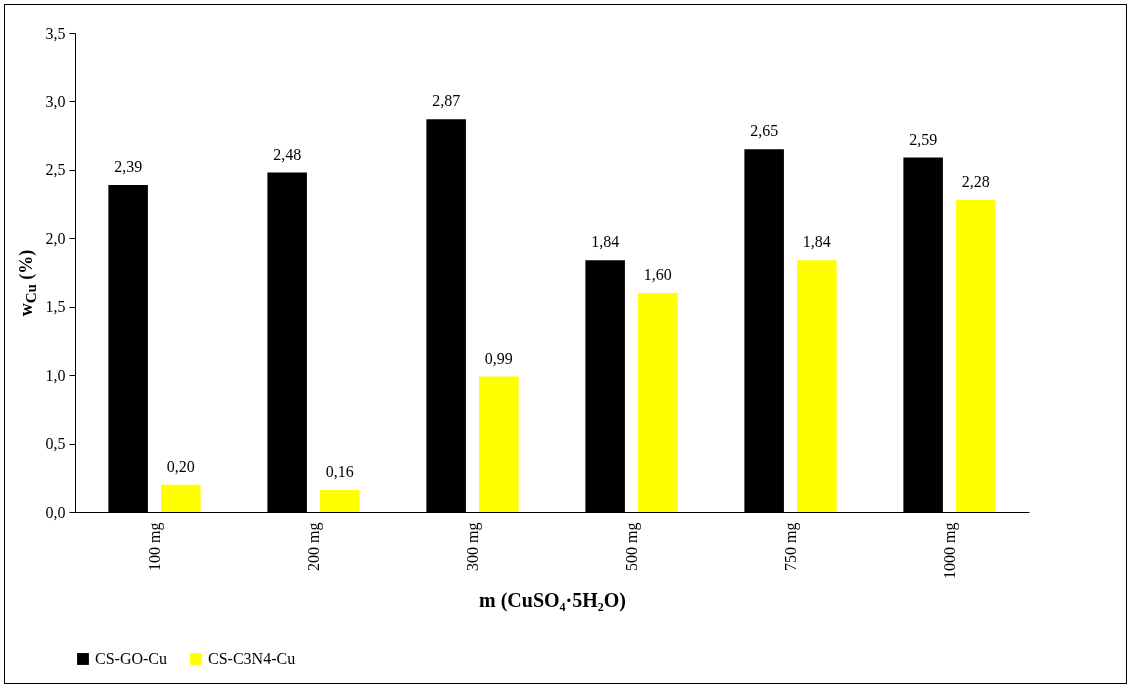 This screenshot has height=688, width=1131. What do you see at coordinates (631, 546) in the screenshot?
I see `x-tick-label: 500 mg` at bounding box center [631, 546].